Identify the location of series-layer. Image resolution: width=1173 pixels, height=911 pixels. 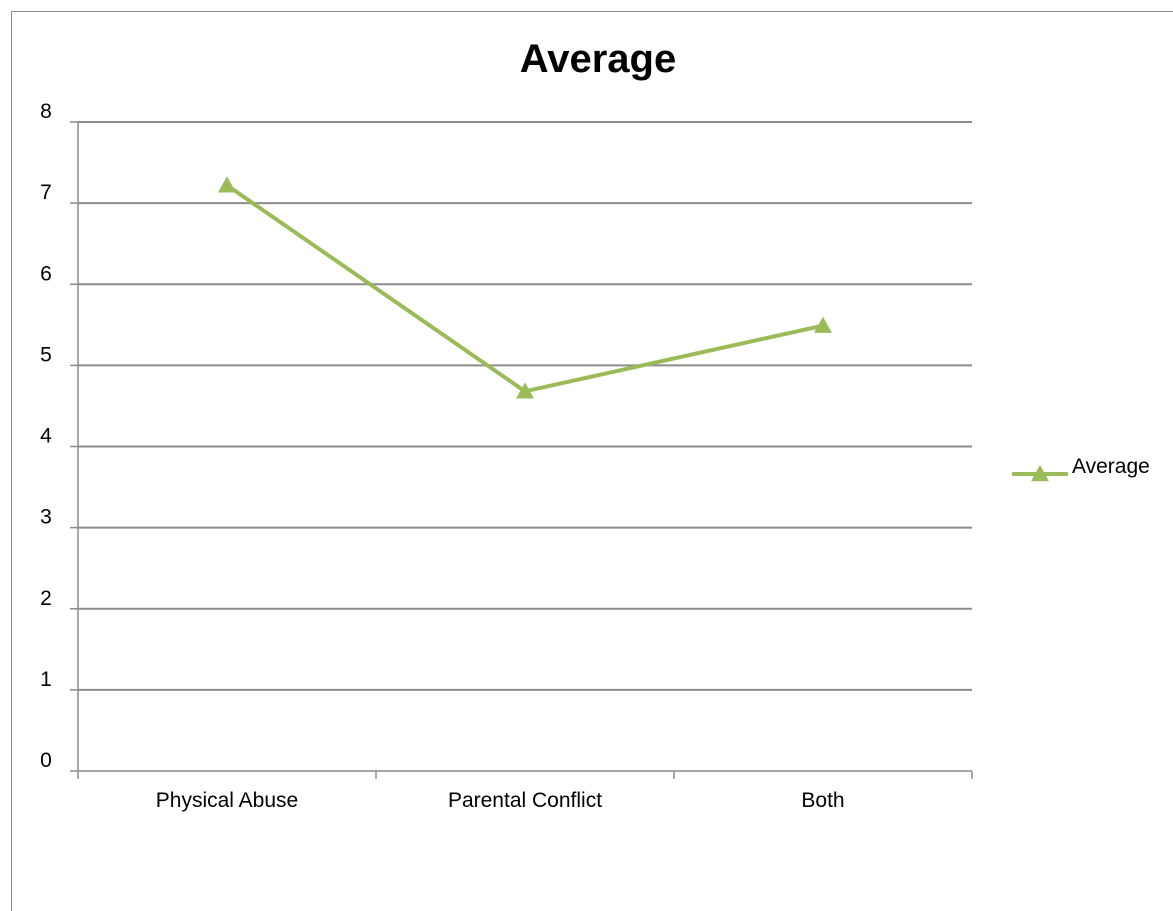
(525, 287).